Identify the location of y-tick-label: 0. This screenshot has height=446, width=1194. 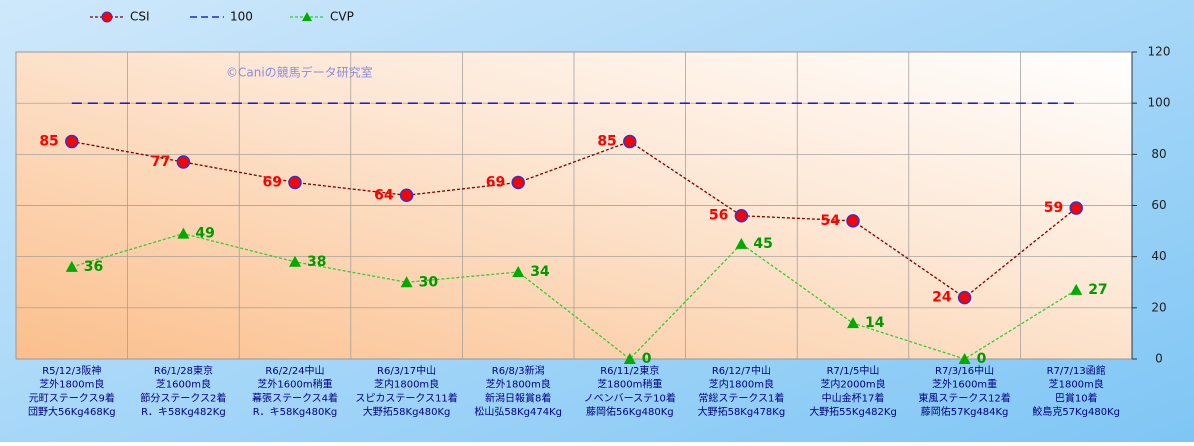
(1159, 359).